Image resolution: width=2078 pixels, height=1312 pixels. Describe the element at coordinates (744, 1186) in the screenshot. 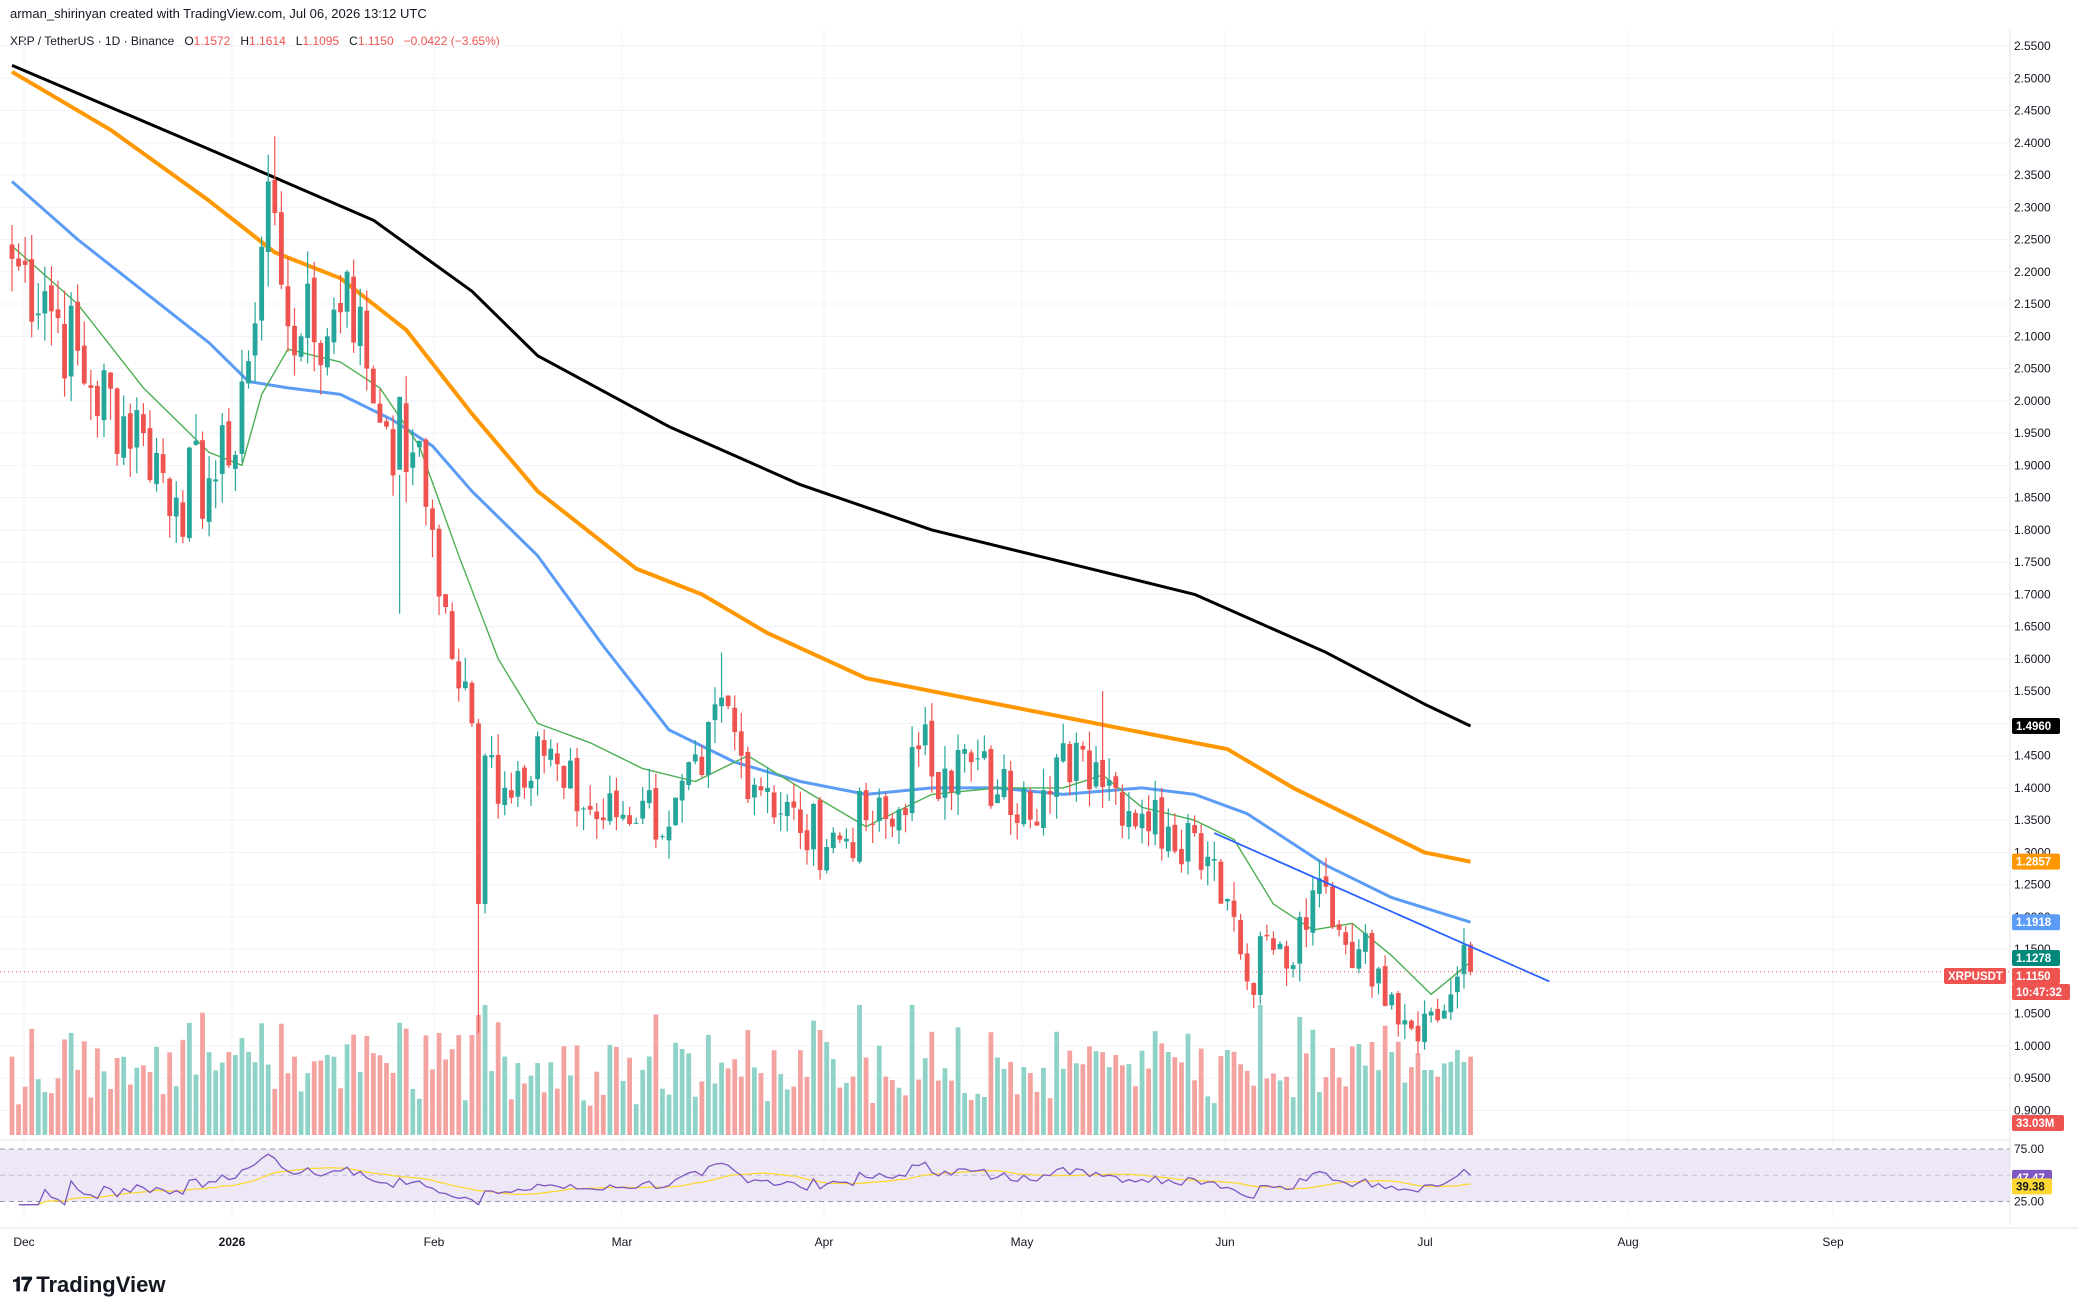

I see `rsi-ma-line` at that location.